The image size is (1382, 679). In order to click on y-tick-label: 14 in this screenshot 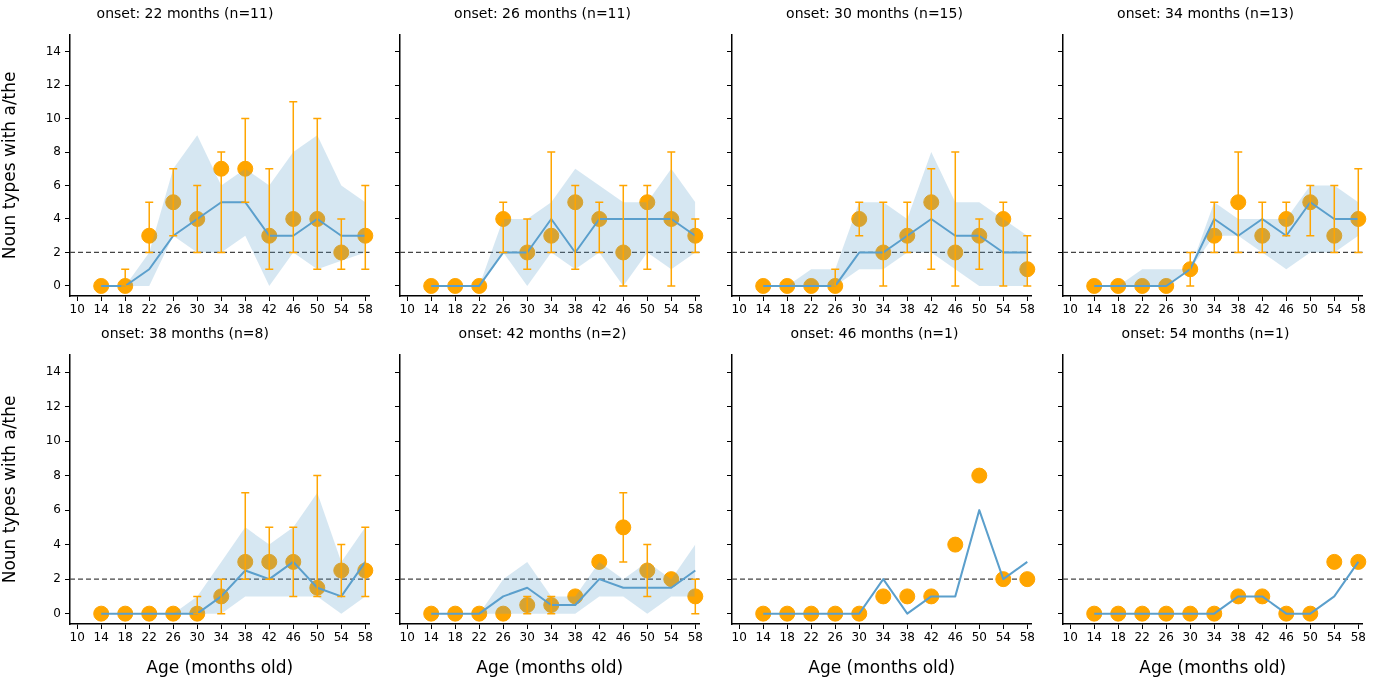, I will do `click(53, 50)`.